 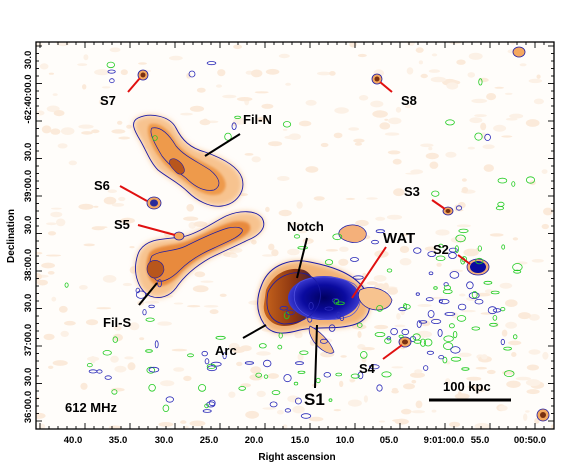 What do you see at coordinates (257, 119) in the screenshot?
I see `label-fil-n: Fil-N` at bounding box center [257, 119].